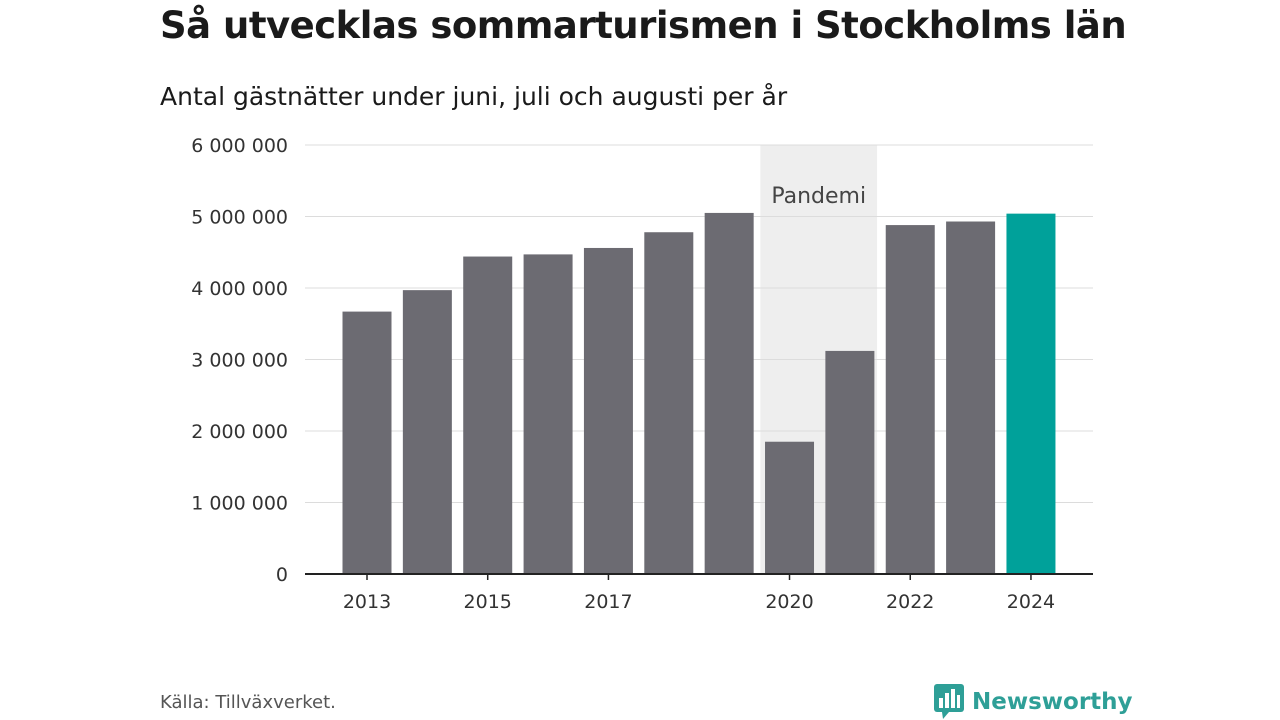  I want to click on bar-2023, so click(971, 397).